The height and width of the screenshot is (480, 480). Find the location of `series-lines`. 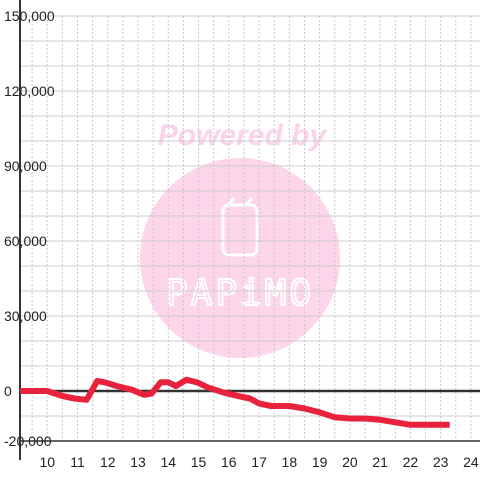

series-lines is located at coordinates (235, 402).